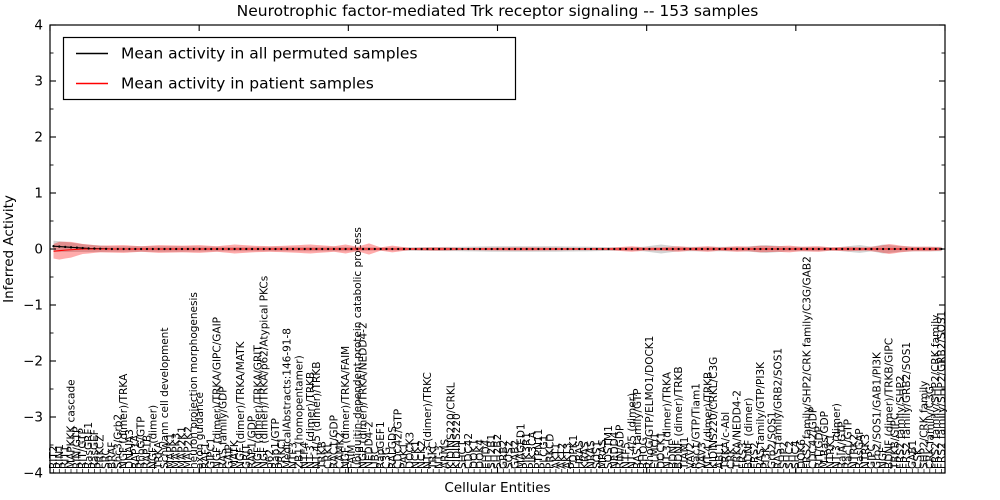  Describe the element at coordinates (38, 26) in the screenshot. I see `y-tick-label: 4` at that location.